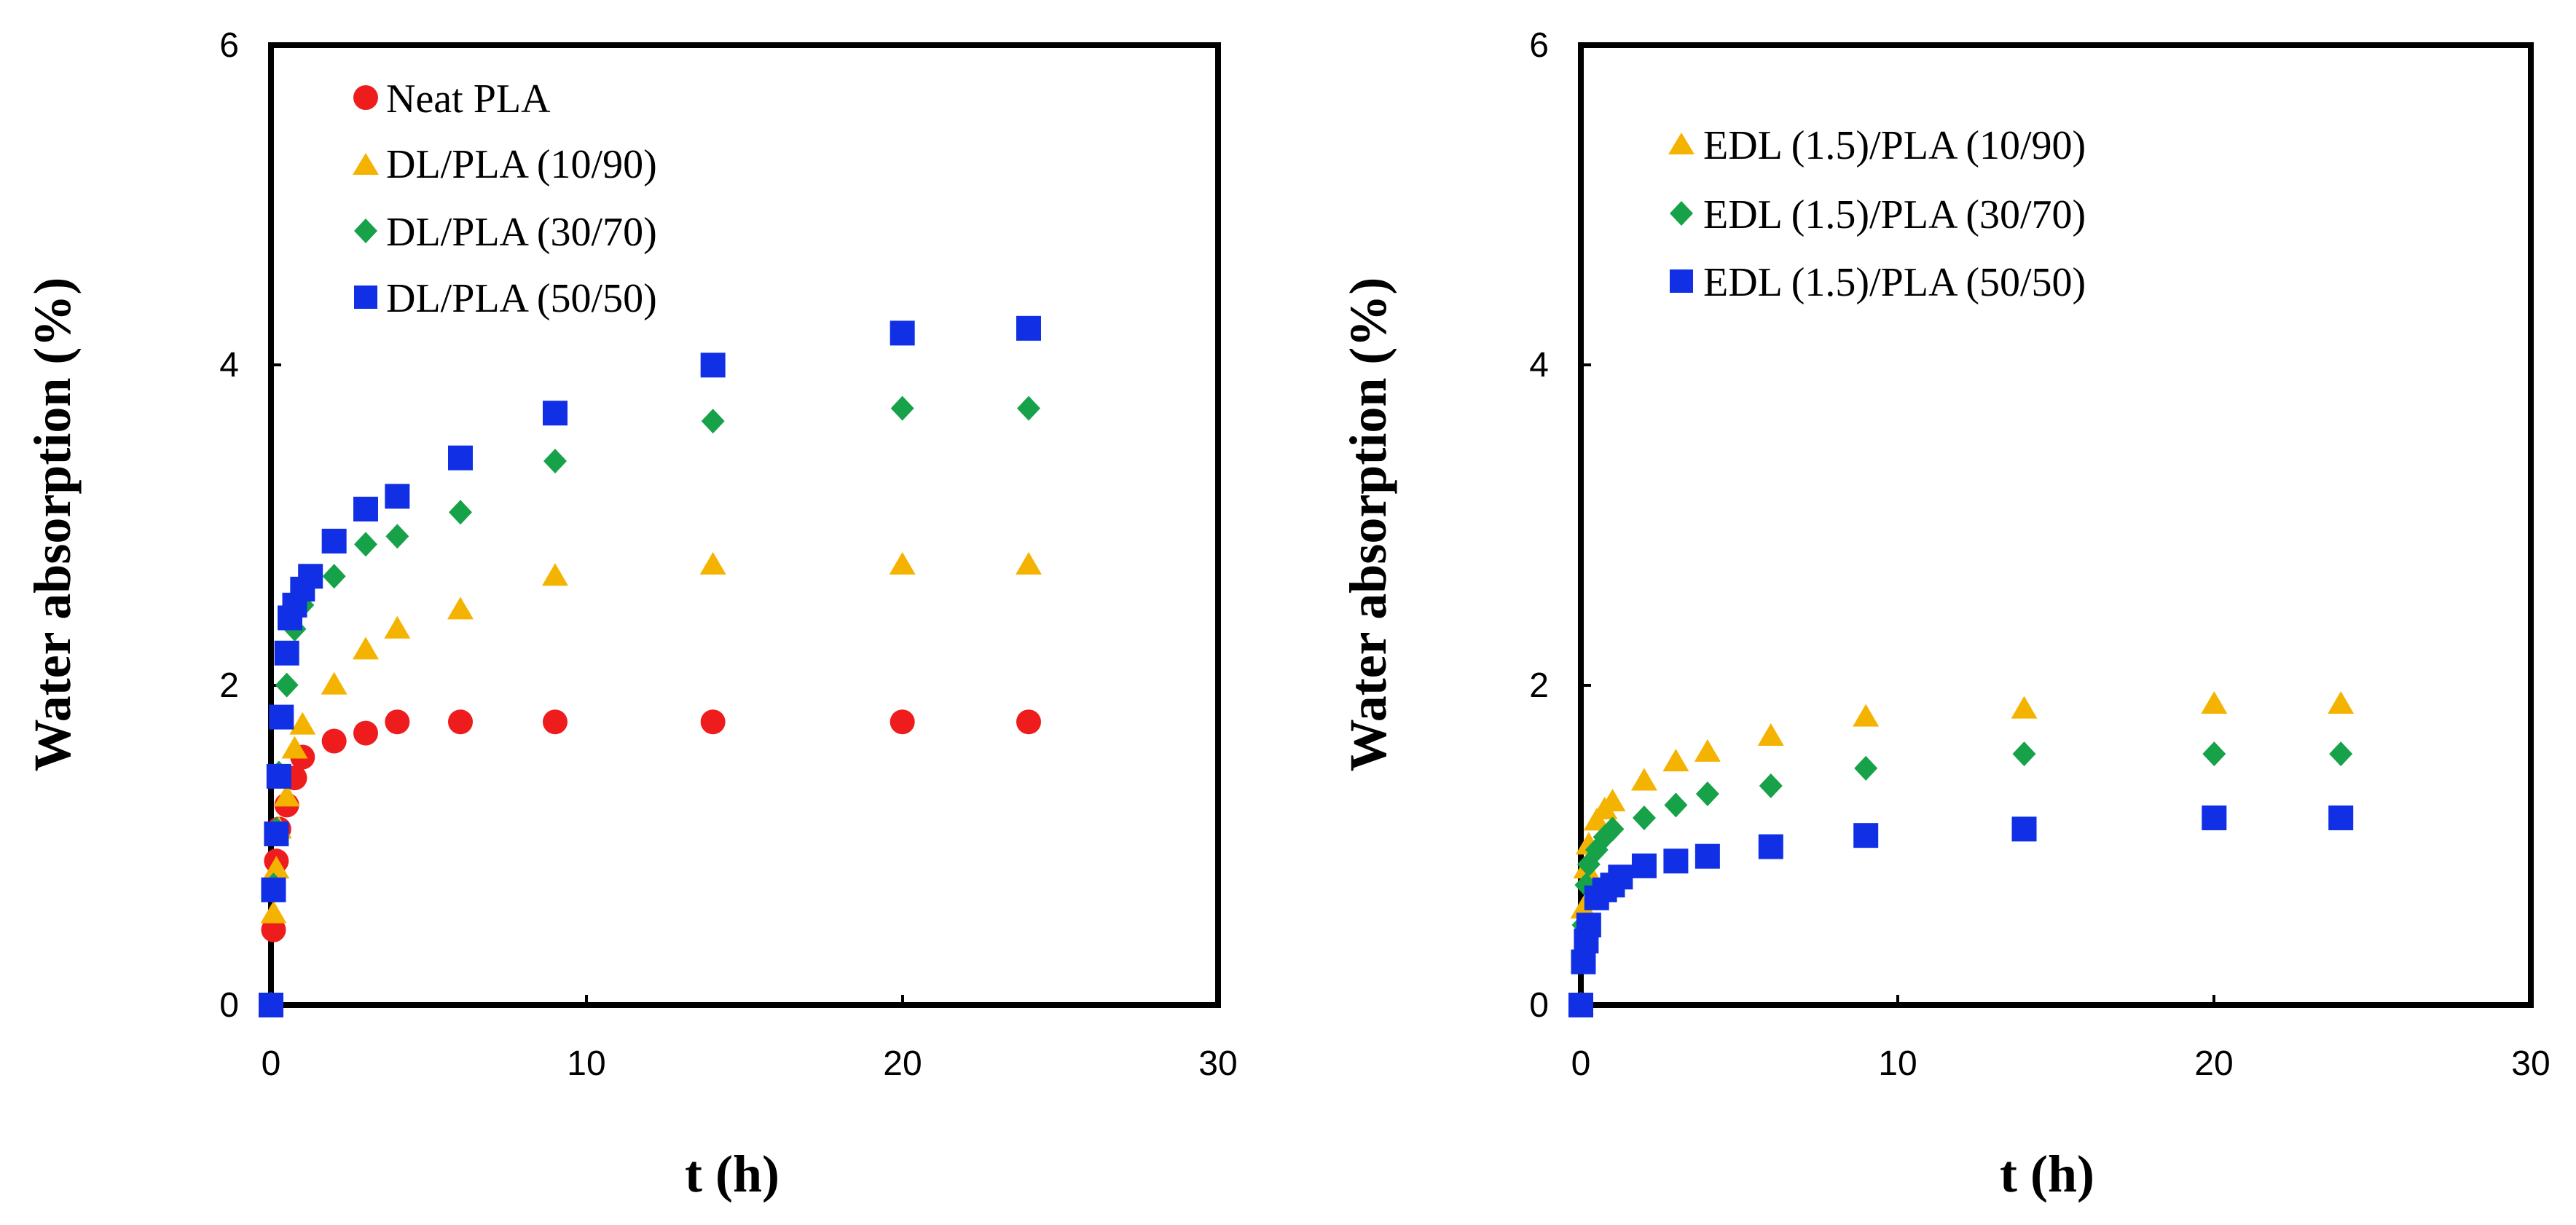 Image resolution: width=2576 pixels, height=1225 pixels. What do you see at coordinates (1539, 366) in the screenshot?
I see `y-tick-label: 4` at bounding box center [1539, 366].